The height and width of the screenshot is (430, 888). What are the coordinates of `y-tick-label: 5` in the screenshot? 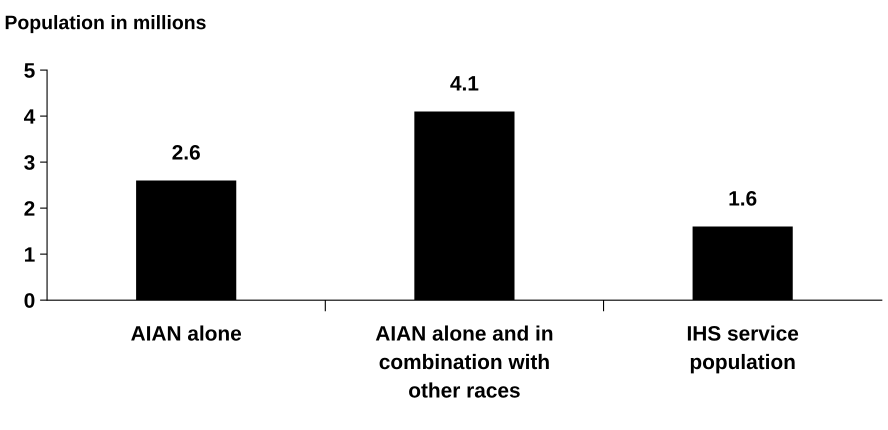 It's located at (29, 70).